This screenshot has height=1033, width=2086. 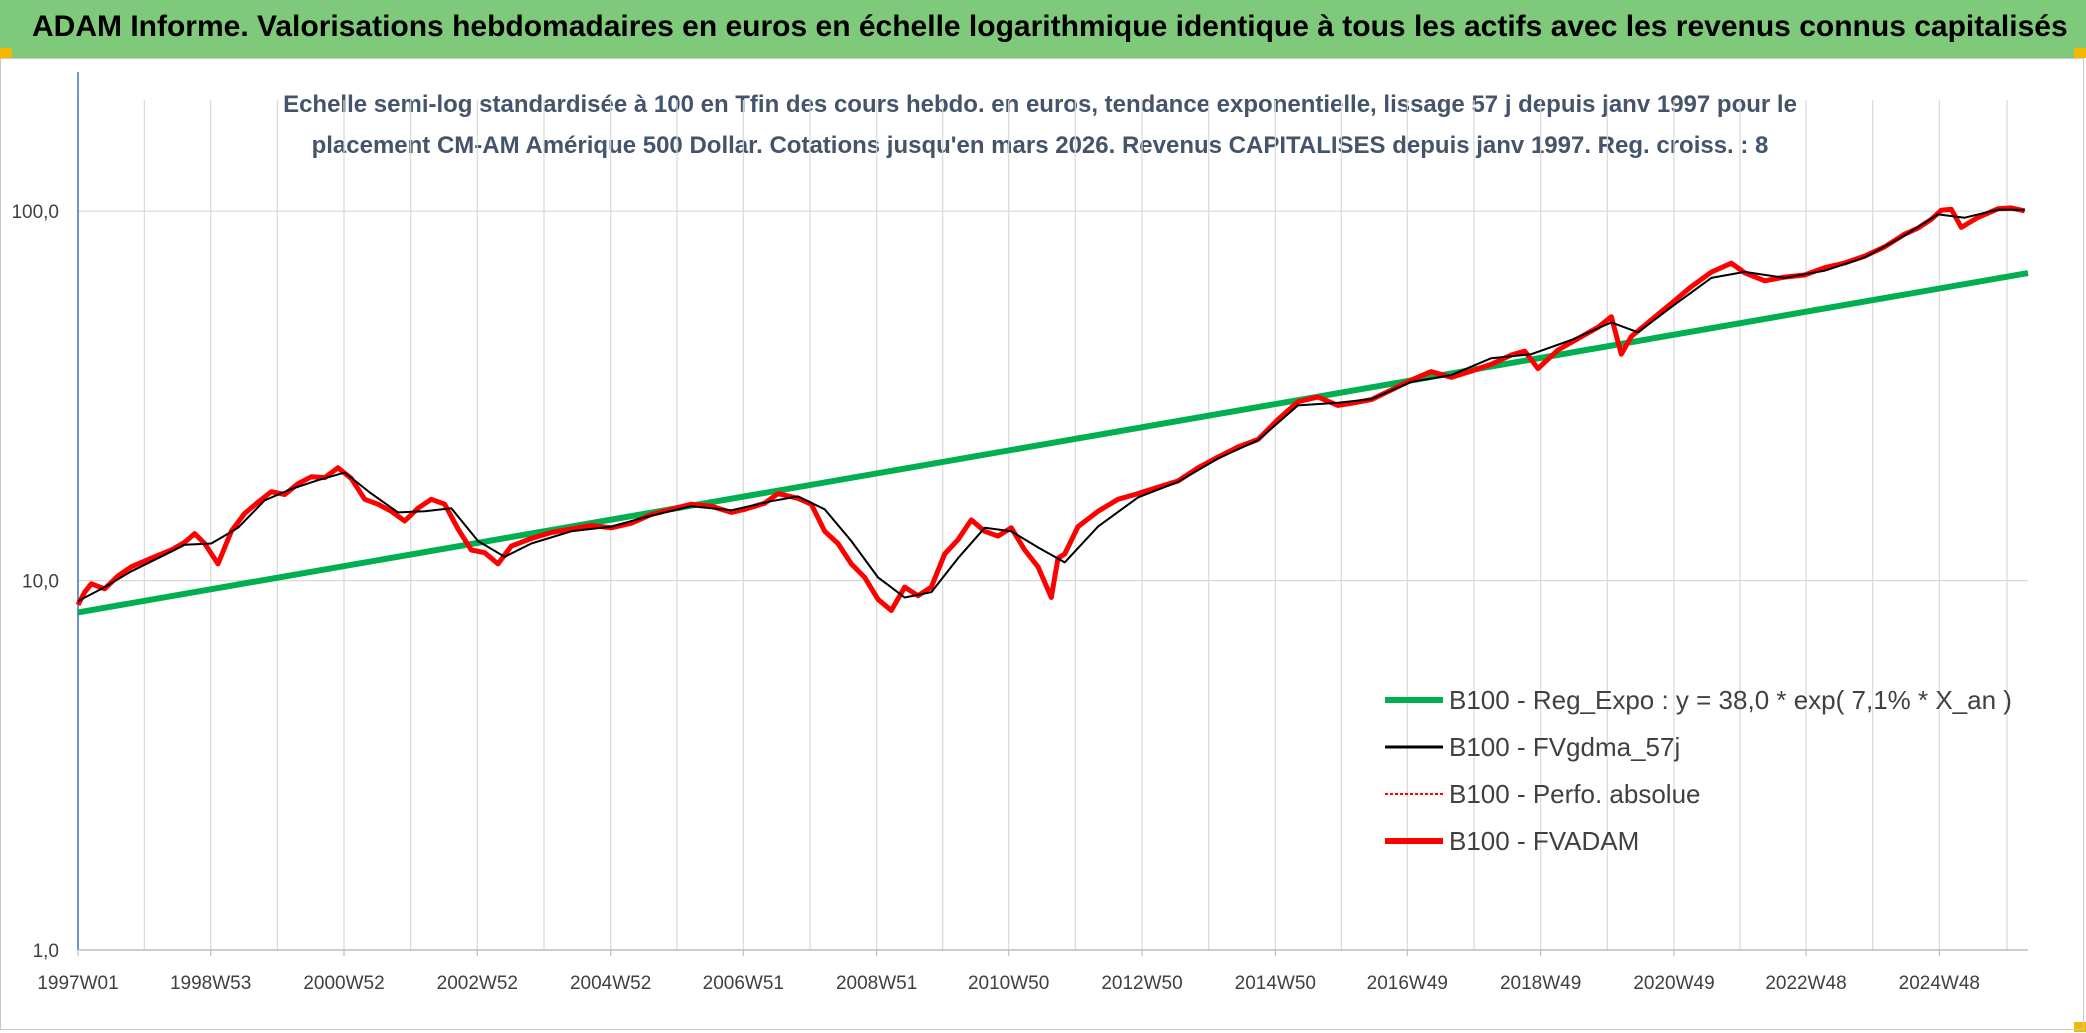 I want to click on y-tick-label: 10,0, so click(x=40, y=582).